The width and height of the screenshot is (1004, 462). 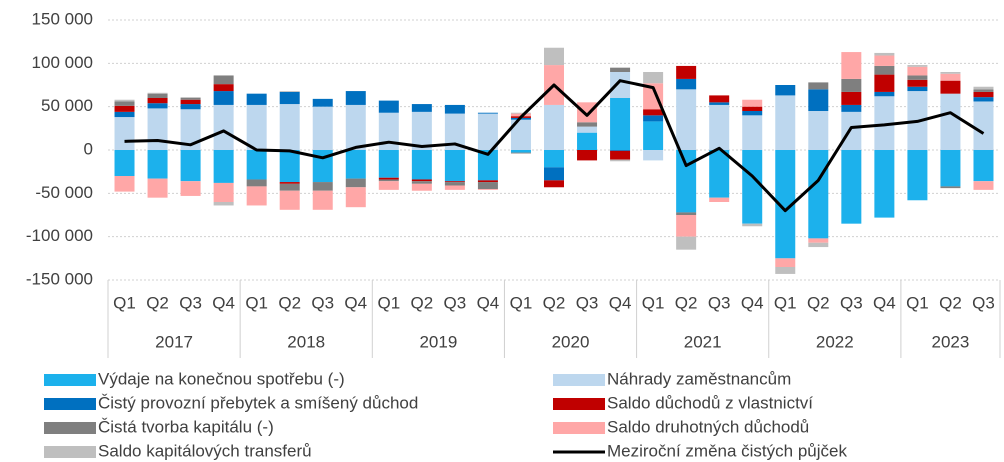 What do you see at coordinates (256, 302) in the screenshot?
I see `x-tick-label: Q1` at bounding box center [256, 302].